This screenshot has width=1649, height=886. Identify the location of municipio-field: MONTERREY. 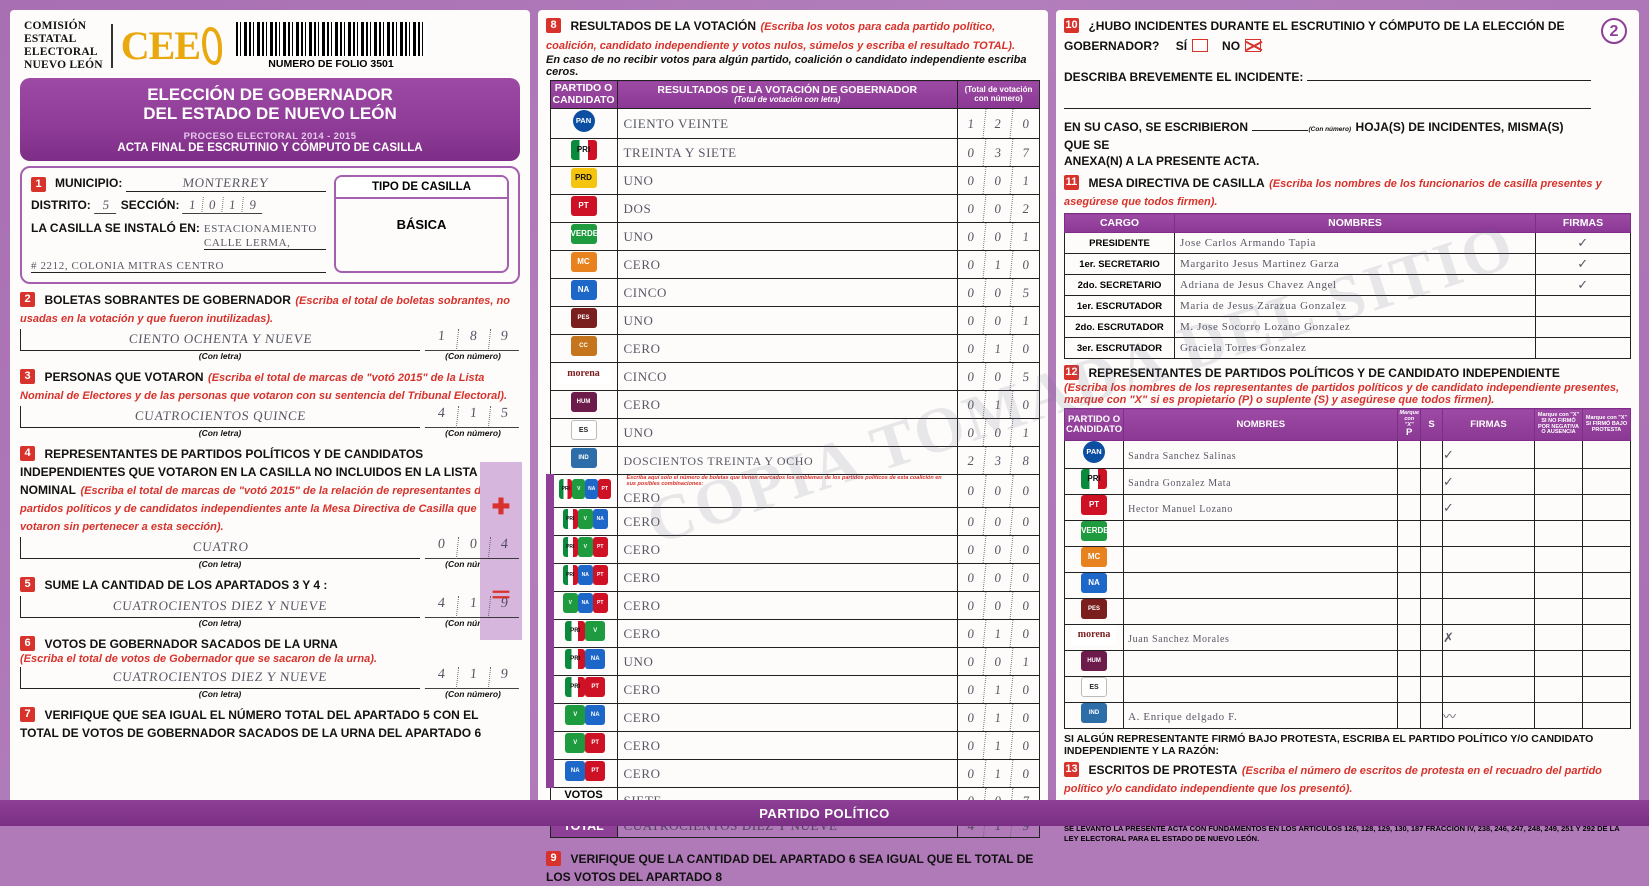
(226, 183).